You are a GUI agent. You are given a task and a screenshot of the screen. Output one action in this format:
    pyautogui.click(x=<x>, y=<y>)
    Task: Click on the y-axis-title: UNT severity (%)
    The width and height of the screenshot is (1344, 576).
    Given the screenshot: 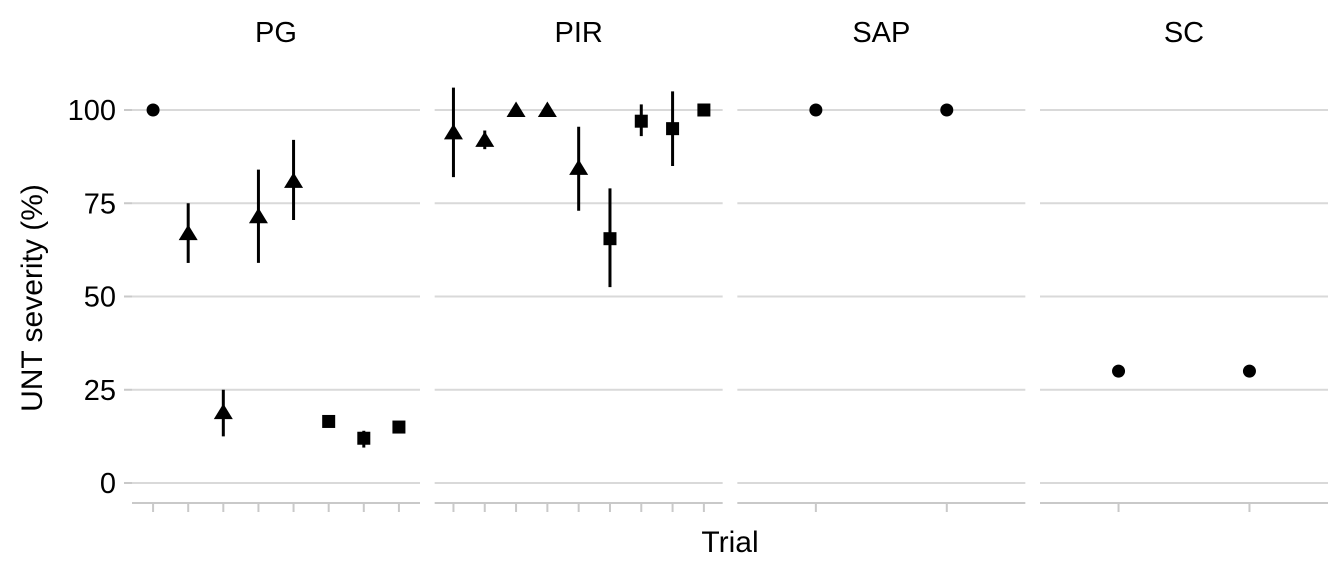 What is the action you would take?
    pyautogui.click(x=32, y=298)
    